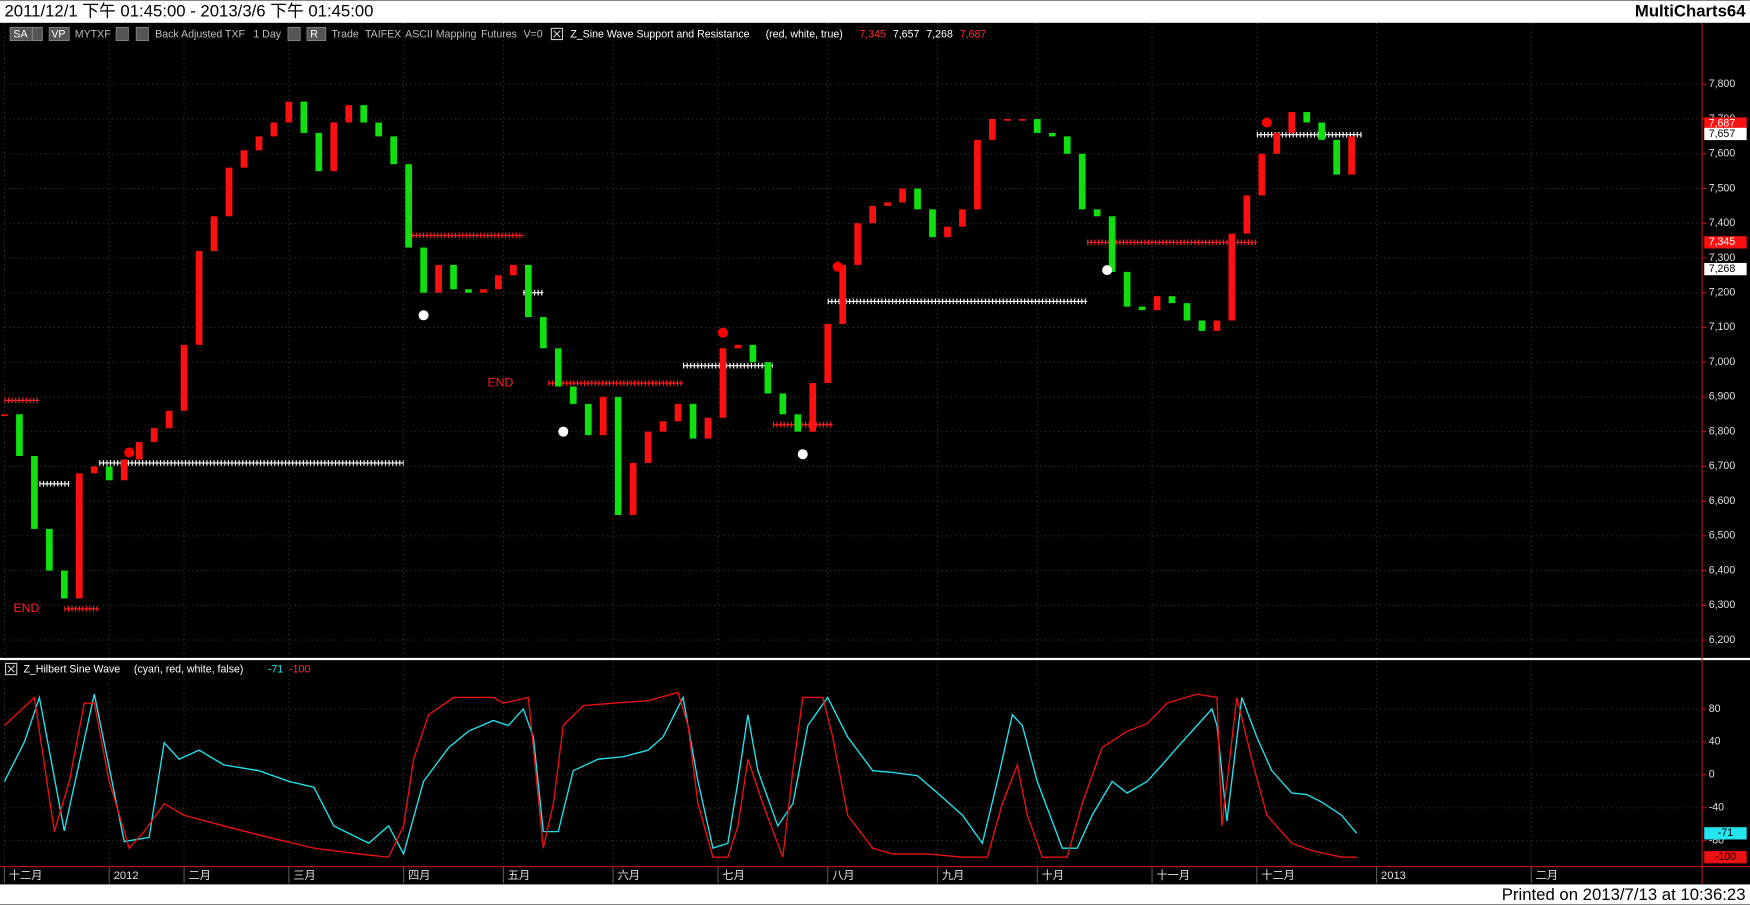  Describe the element at coordinates (680, 774) in the screenshot. I see `indicator-line` at that location.